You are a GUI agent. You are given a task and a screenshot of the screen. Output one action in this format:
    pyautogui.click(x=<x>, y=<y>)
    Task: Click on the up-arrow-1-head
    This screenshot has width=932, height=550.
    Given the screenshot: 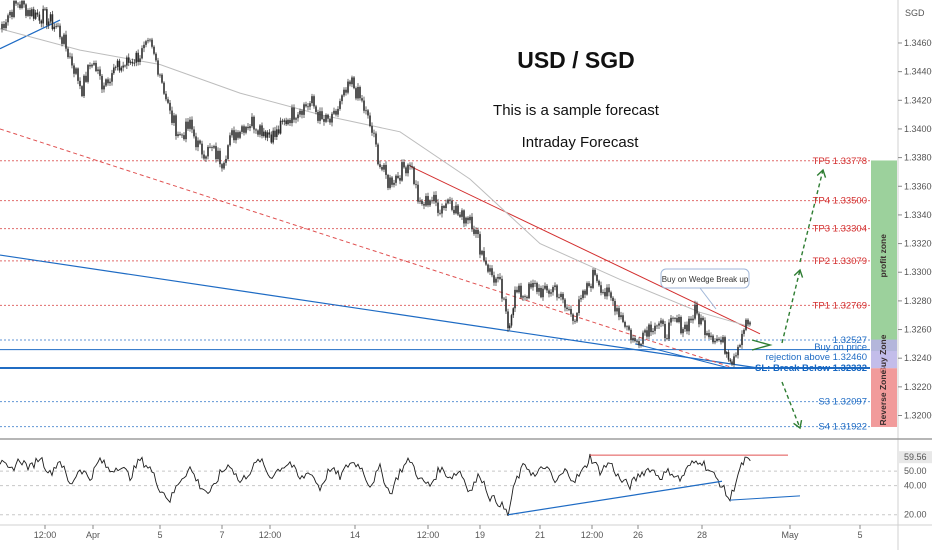 What is the action you would take?
    pyautogui.click(x=798, y=273)
    